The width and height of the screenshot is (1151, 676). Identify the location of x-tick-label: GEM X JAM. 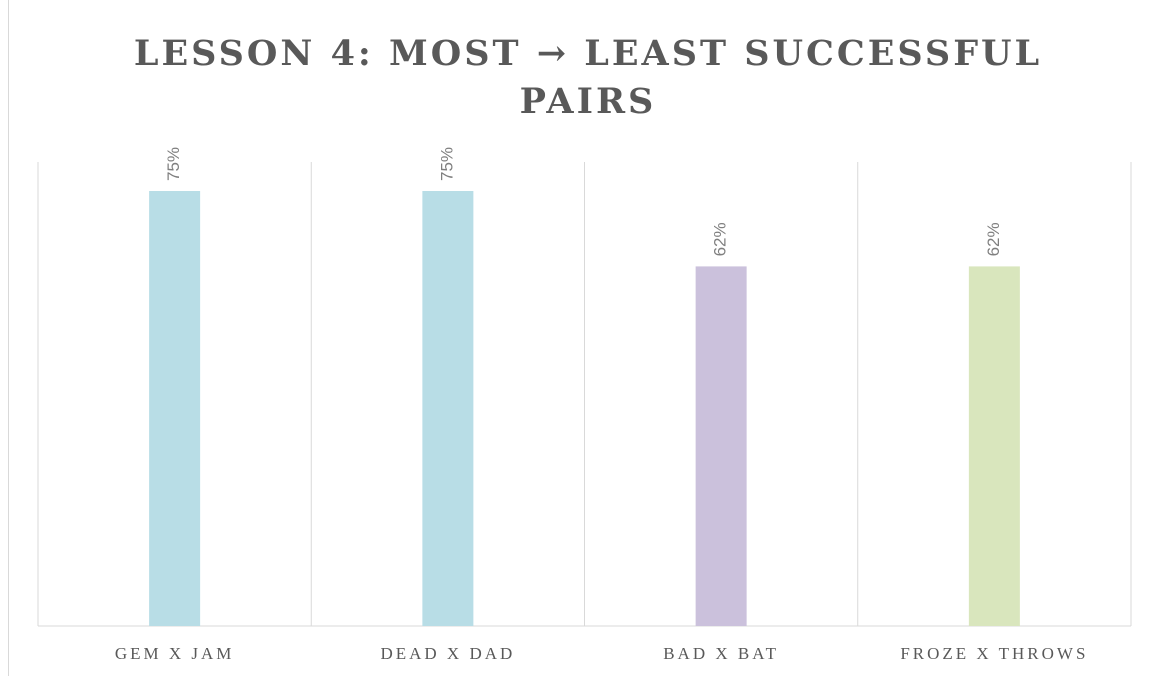
(175, 653).